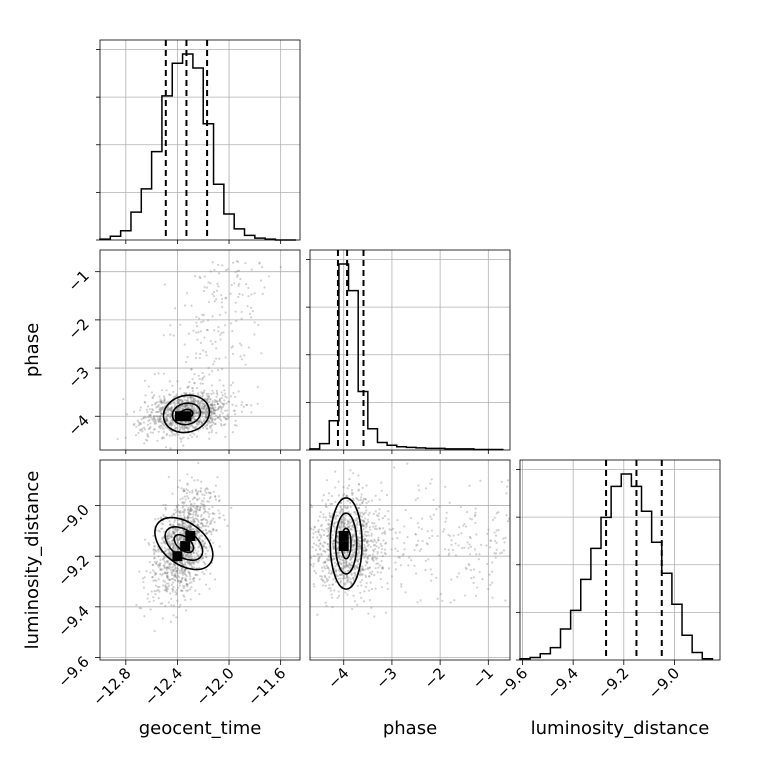 This screenshot has width=760, height=760. I want to click on x-tick-label: −12.8, so click(111, 686).